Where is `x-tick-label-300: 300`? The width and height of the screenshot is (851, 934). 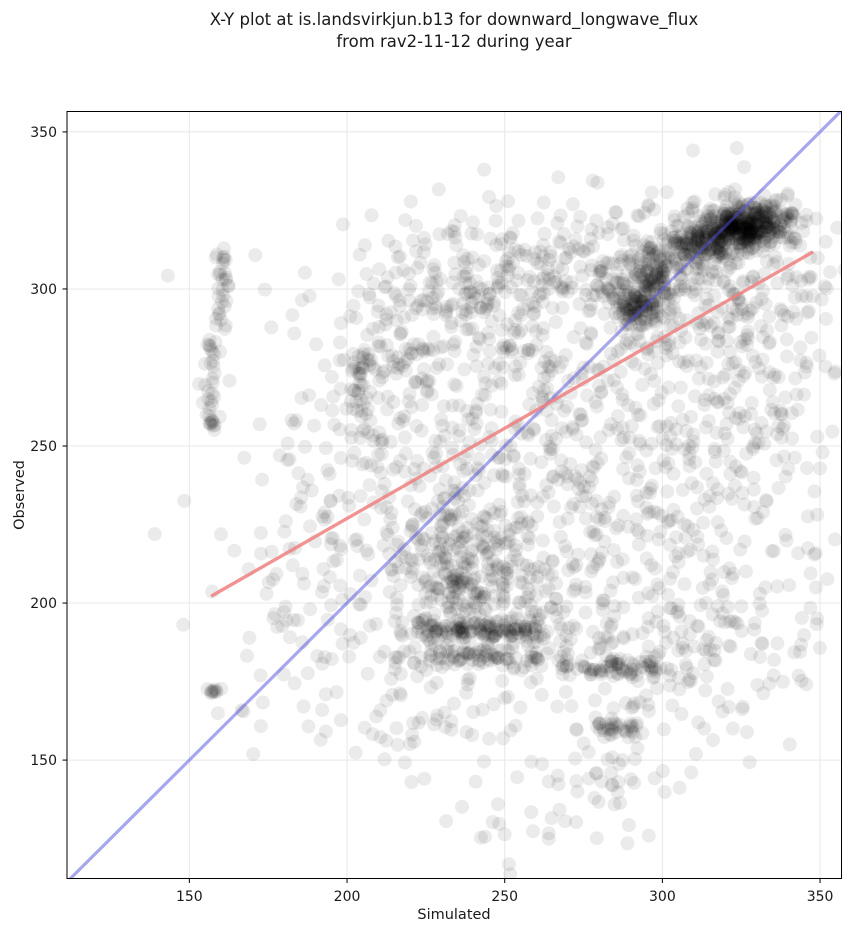 x-tick-label-300: 300 is located at coordinates (662, 897).